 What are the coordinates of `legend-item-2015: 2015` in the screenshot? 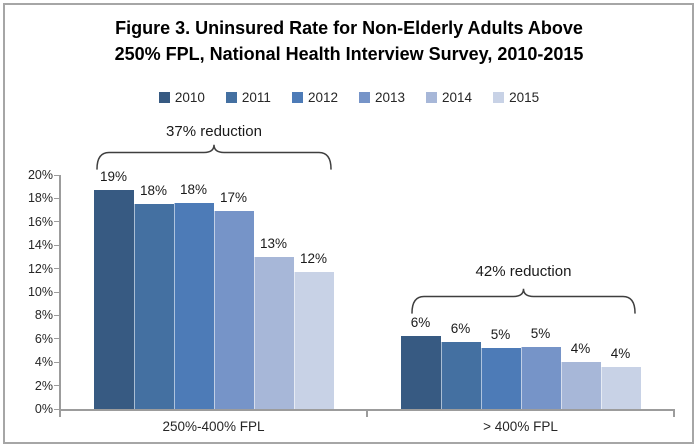 It's located at (516, 97).